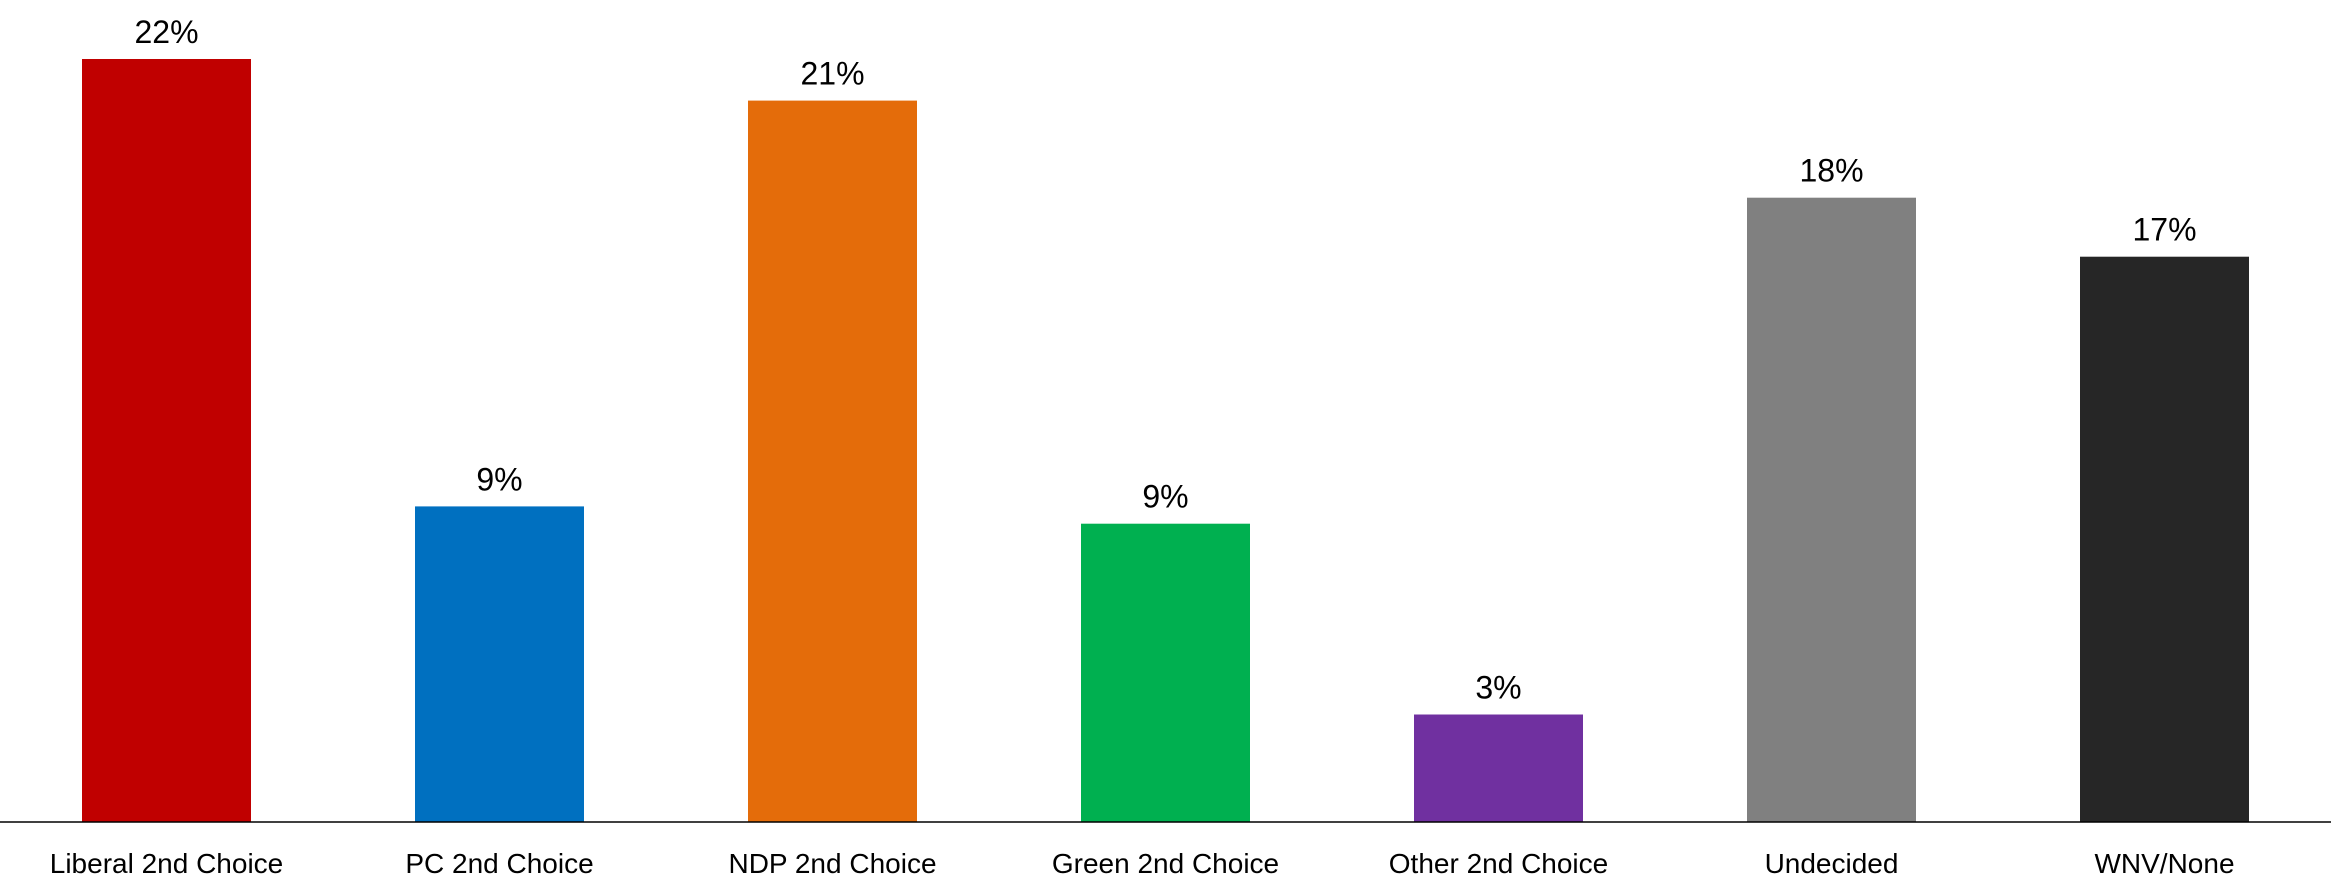 This screenshot has width=2331, height=879. I want to click on category-tick-label: Liberal 2nd Choice, so click(167, 863).